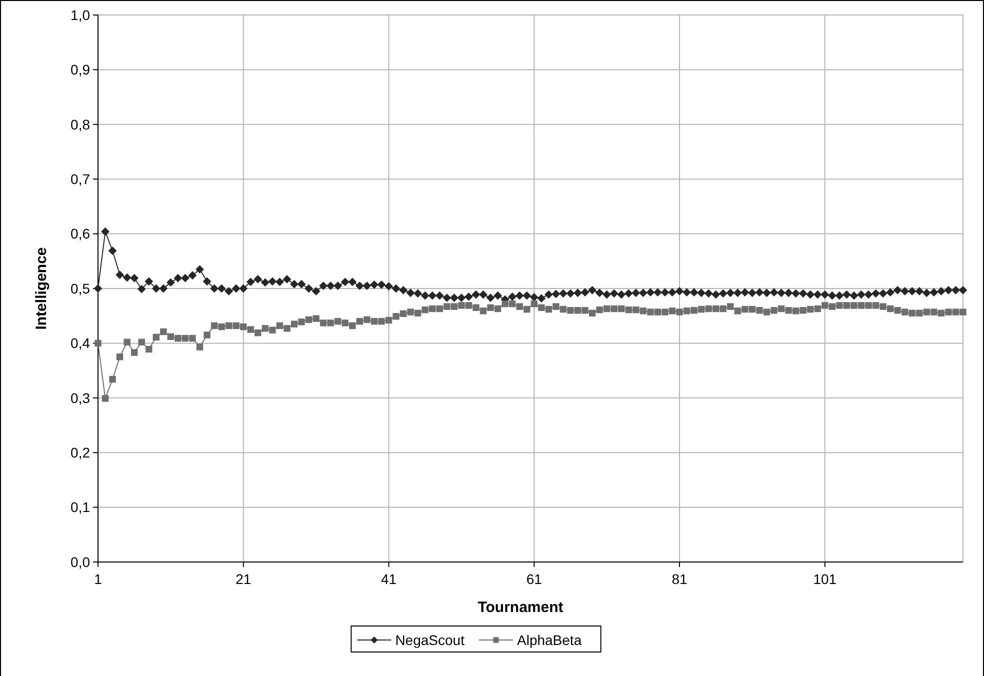 This screenshot has width=984, height=676. What do you see at coordinates (80, 288) in the screenshot?
I see `y-tick-label: 0,5` at bounding box center [80, 288].